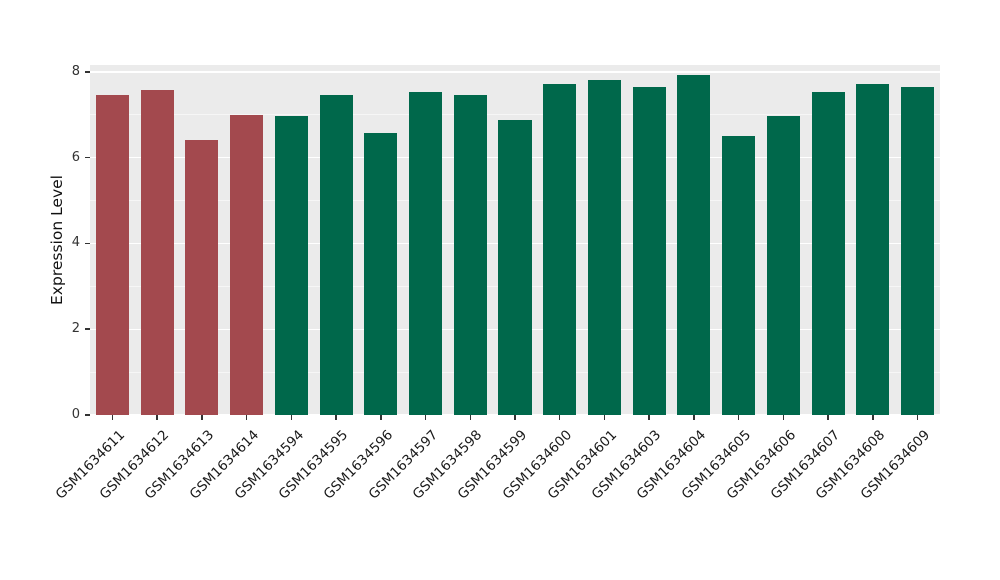 The height and width of the screenshot is (580, 1000). I want to click on minor-gridline, so click(515, 115).